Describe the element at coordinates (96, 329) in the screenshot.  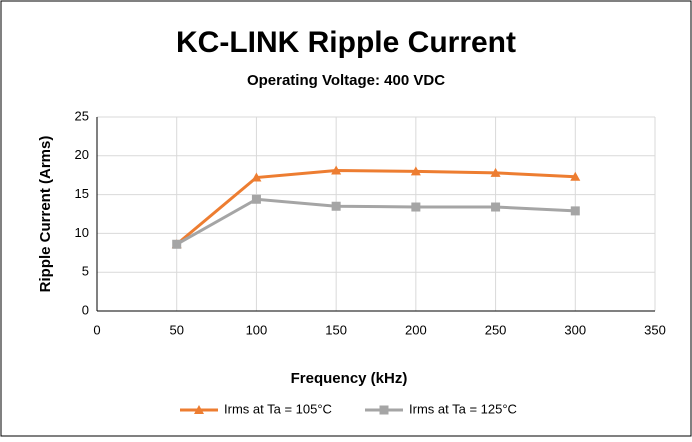
I see `x-tick-label: 0` at that location.